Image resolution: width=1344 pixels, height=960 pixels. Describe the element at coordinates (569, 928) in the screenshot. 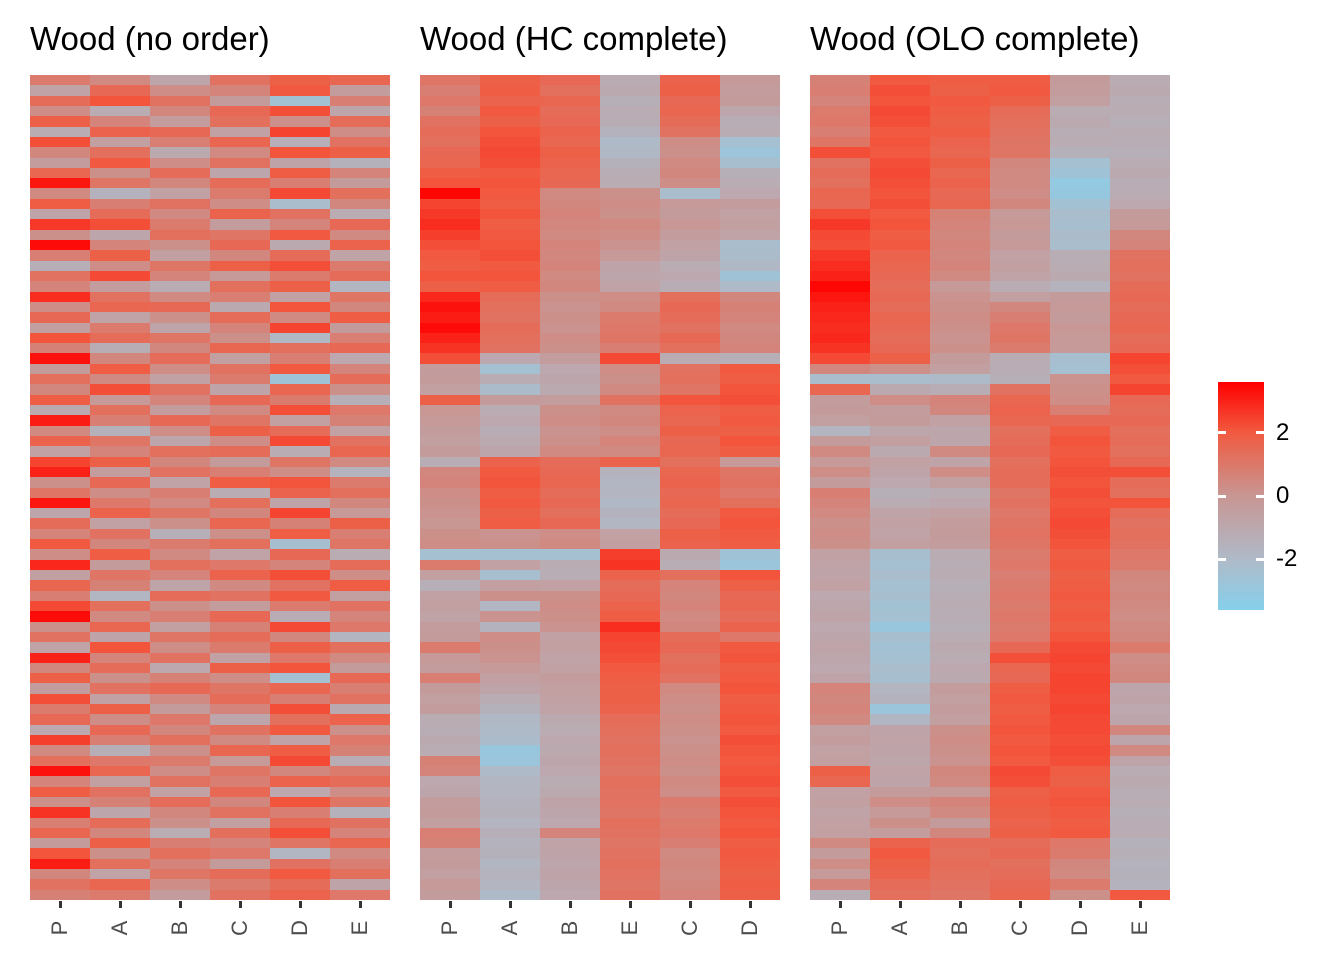

I see `axis-label-B: B` at that location.